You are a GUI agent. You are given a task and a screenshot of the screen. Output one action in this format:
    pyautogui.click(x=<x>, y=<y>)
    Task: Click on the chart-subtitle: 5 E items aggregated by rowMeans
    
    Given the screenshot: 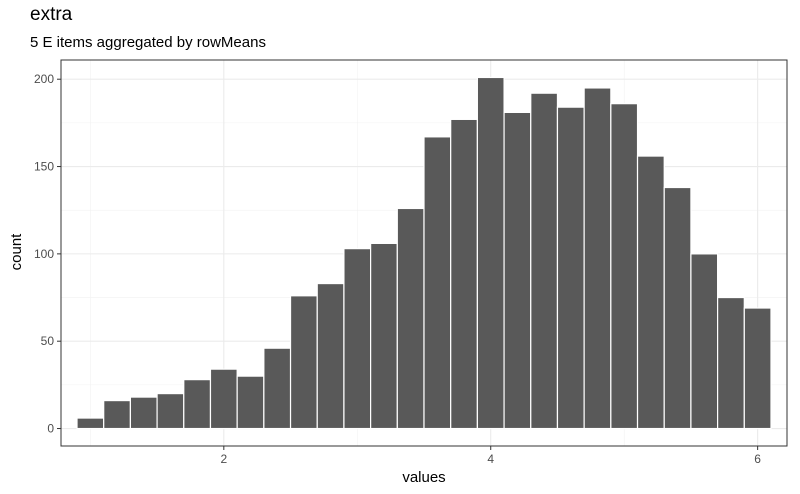 What is the action you would take?
    pyautogui.click(x=148, y=42)
    